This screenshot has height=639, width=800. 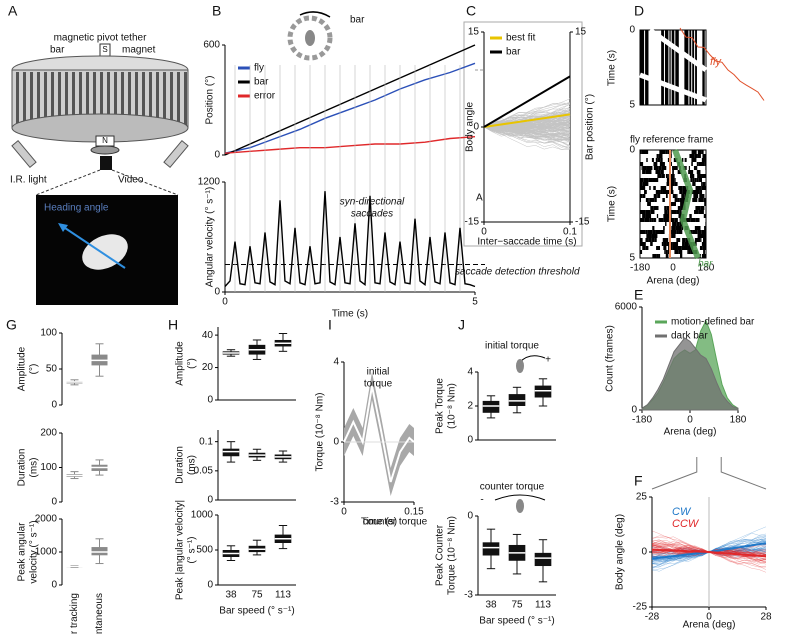 What do you see at coordinates (638, 295) in the screenshot?
I see `panel-letter: E` at bounding box center [638, 295].